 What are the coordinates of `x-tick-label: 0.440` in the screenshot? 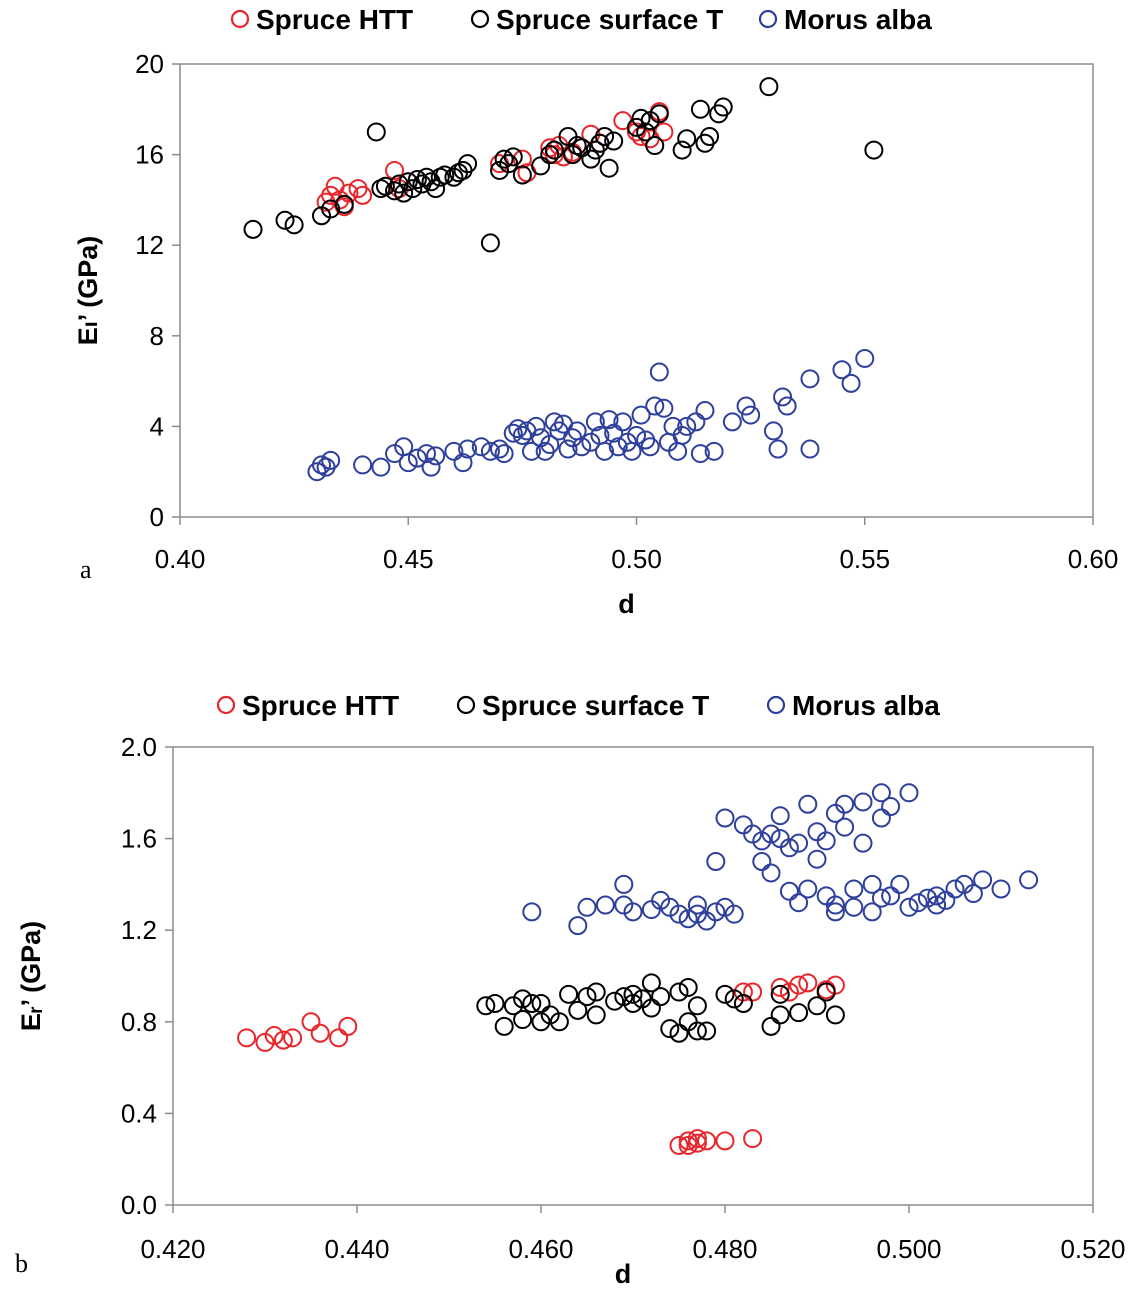 It's located at (356, 1249).